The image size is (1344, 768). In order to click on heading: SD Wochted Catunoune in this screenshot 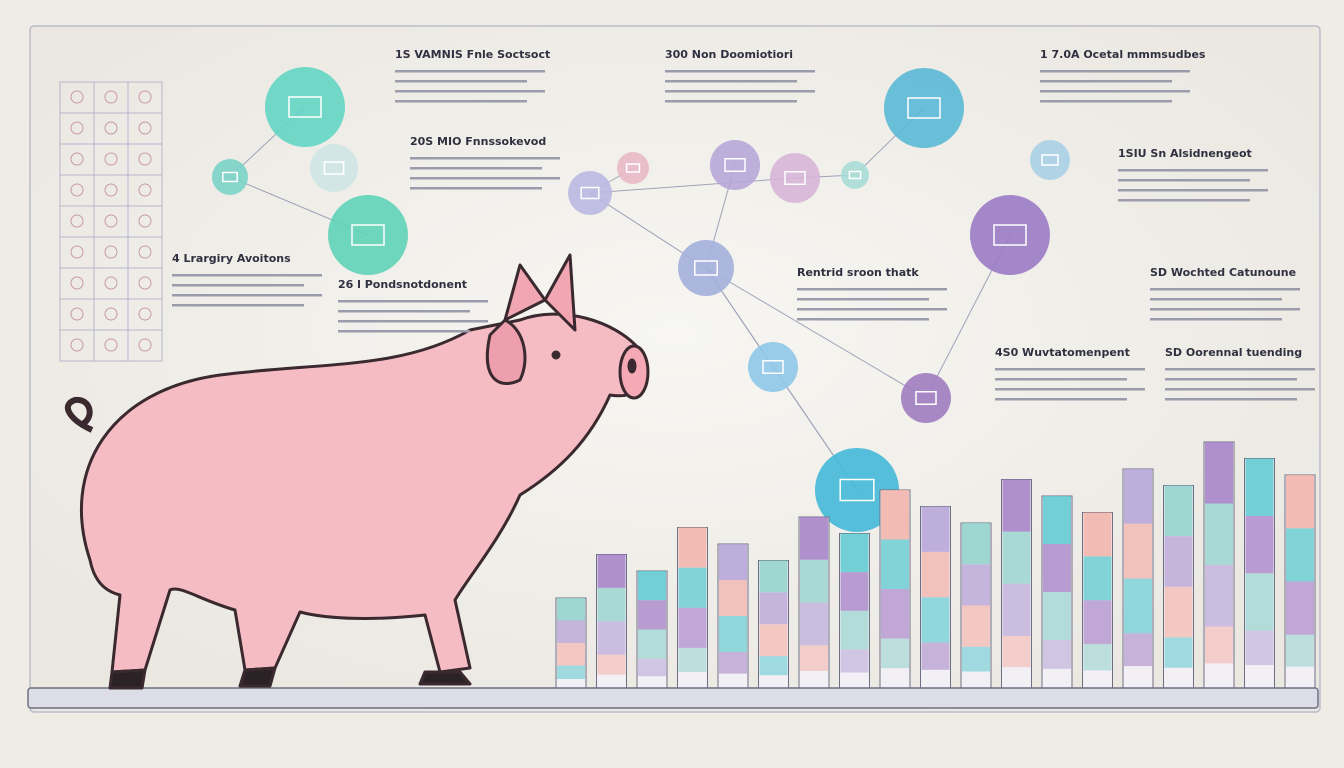, I will do `click(1223, 272)`.